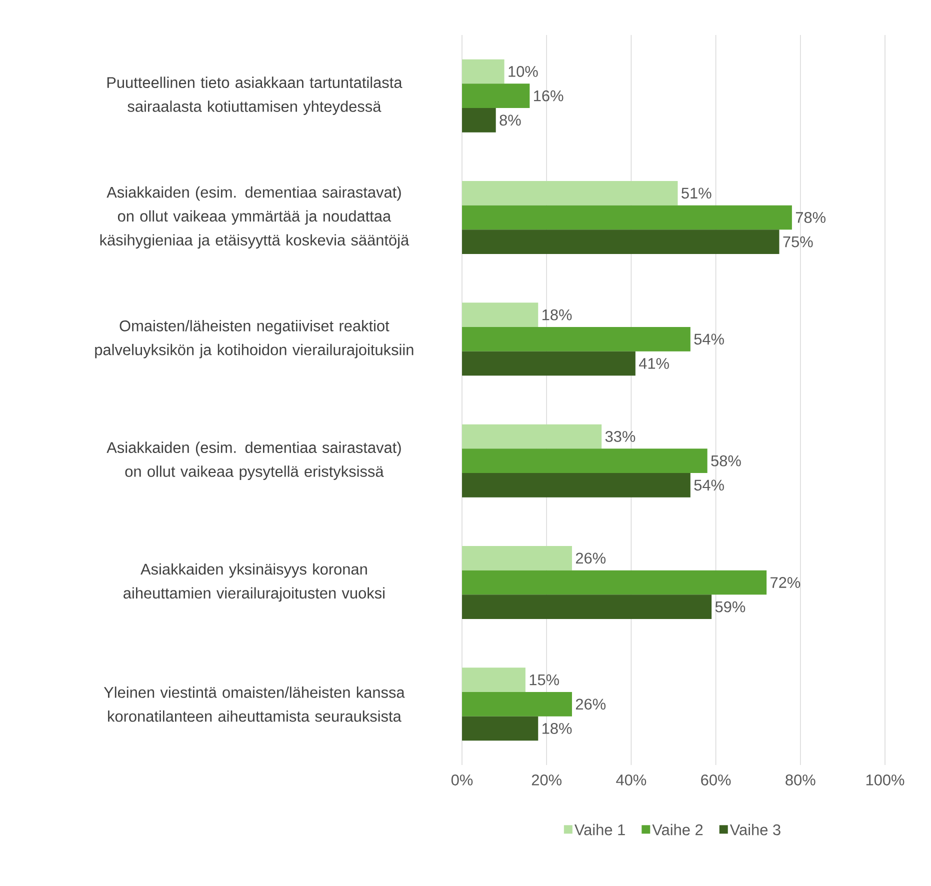 The image size is (931, 886). I want to click on y-tick-label: Asiakkaiden yksinäisyys koronan aiheuttamien vierailurajoitusten vuoksi, so click(254, 582).